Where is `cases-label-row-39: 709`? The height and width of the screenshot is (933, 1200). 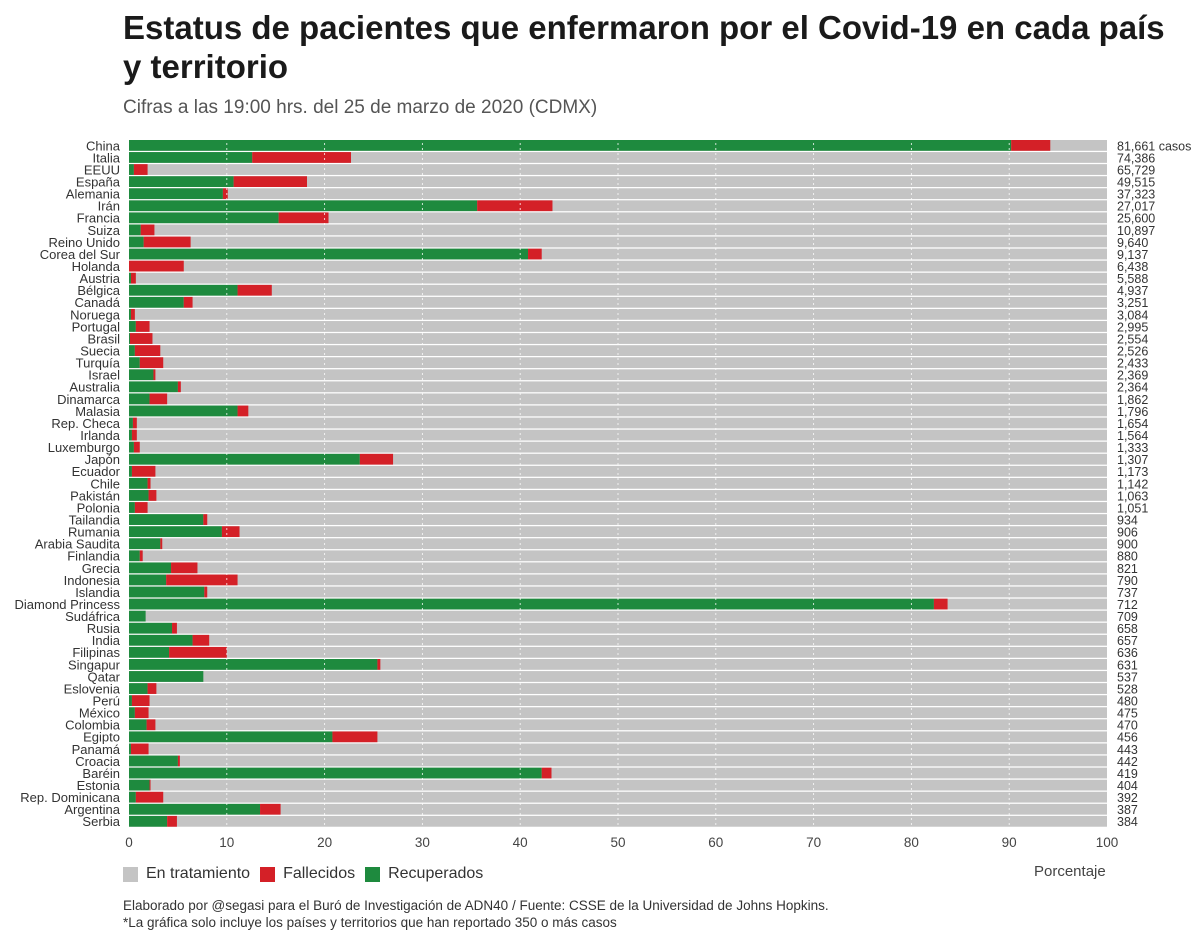 cases-label-row-39: 709 is located at coordinates (1127, 617).